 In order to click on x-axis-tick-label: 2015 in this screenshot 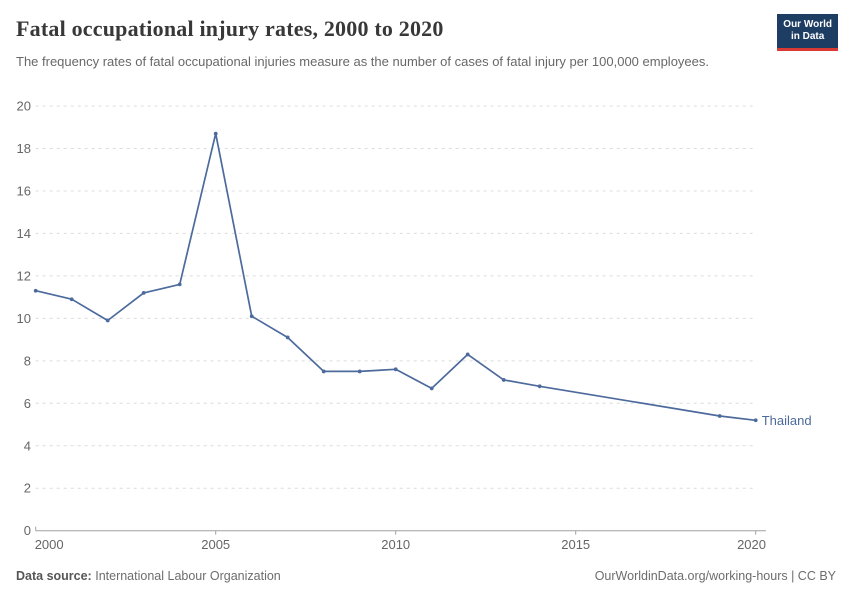, I will do `click(575, 544)`.